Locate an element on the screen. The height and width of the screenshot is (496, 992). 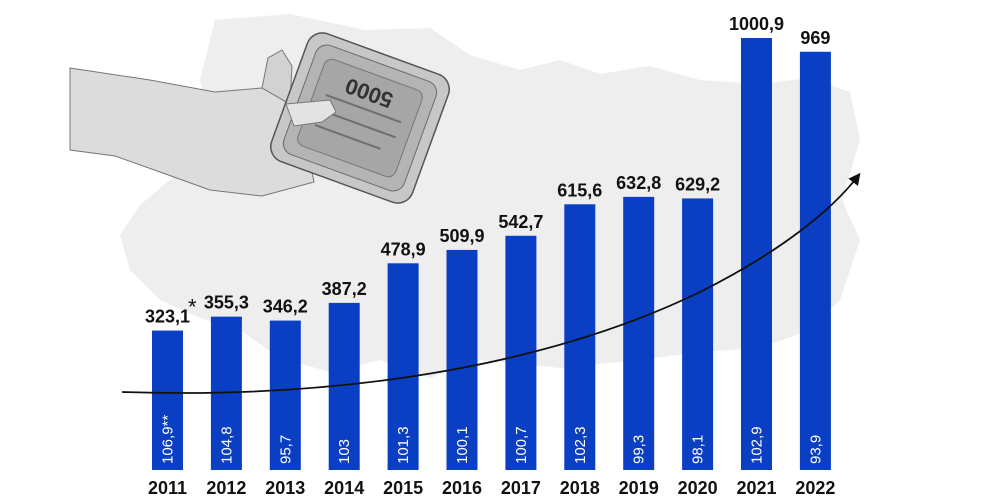
bar-2019 is located at coordinates (639, 333).